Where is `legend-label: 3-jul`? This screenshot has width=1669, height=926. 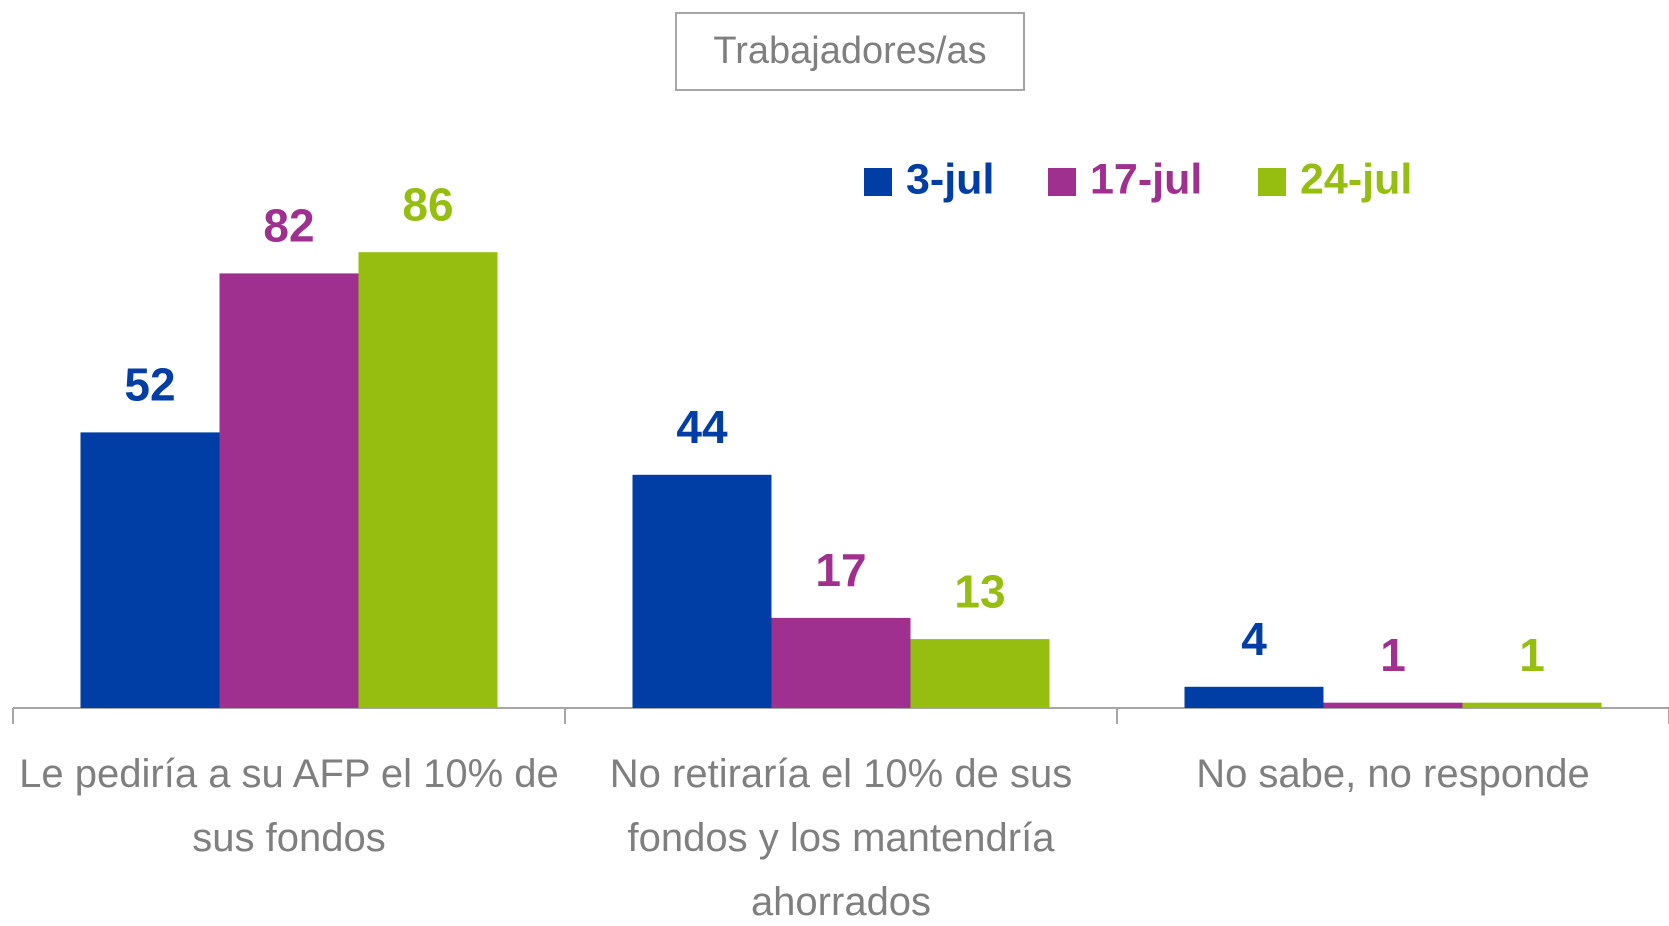 legend-label: 3-jul is located at coordinates (950, 179).